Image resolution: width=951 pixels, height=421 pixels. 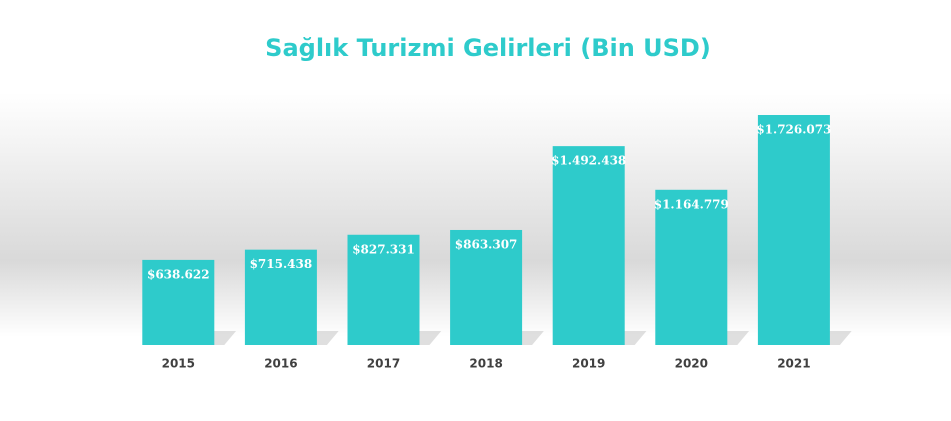 I want to click on value-label: $1.726.073, so click(x=793, y=130).